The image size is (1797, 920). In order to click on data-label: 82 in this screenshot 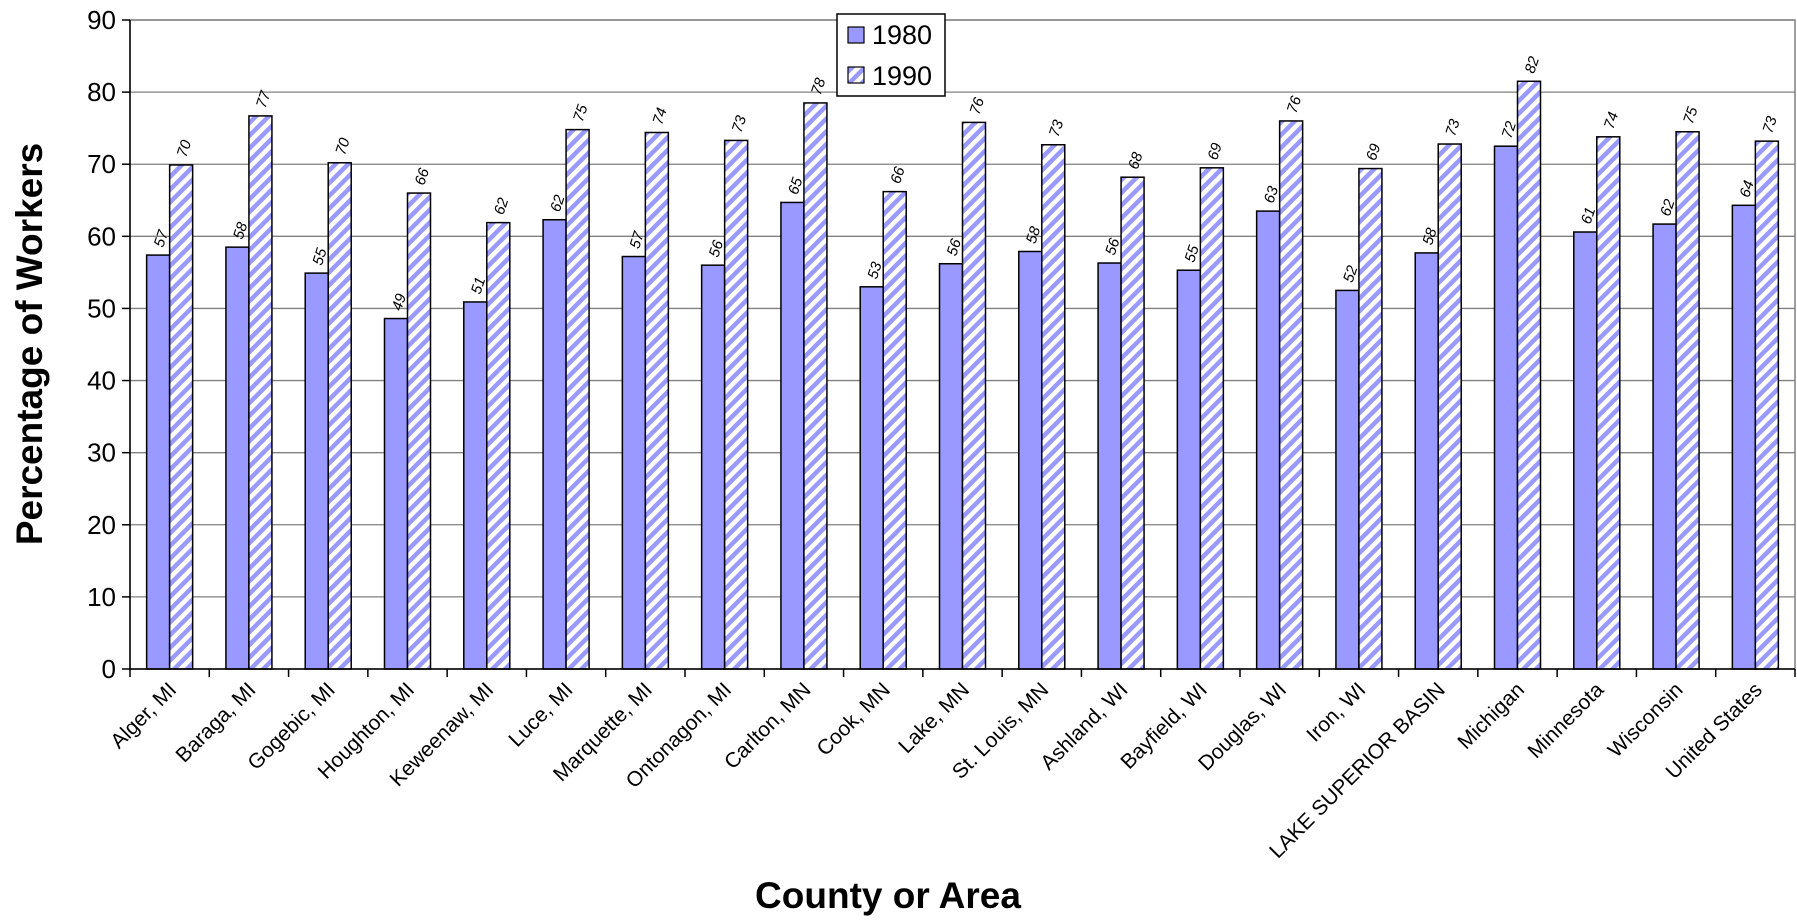, I will do `click(1533, 65)`.